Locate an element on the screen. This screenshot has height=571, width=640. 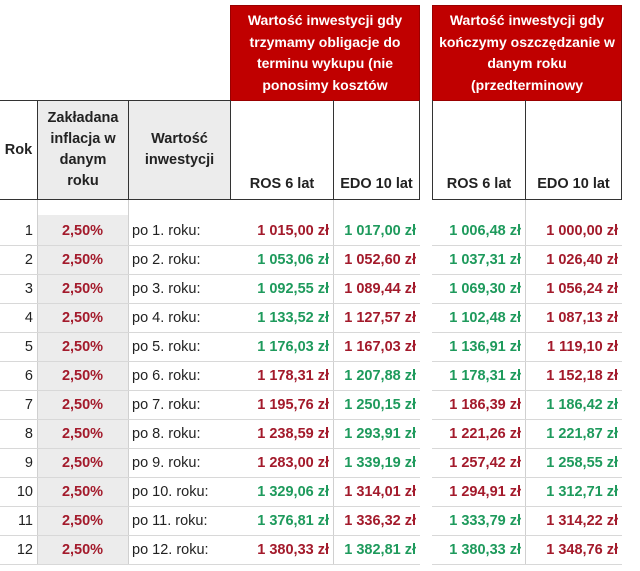
cell-edo-early: 1 087,13 zł is located at coordinates (573, 318).